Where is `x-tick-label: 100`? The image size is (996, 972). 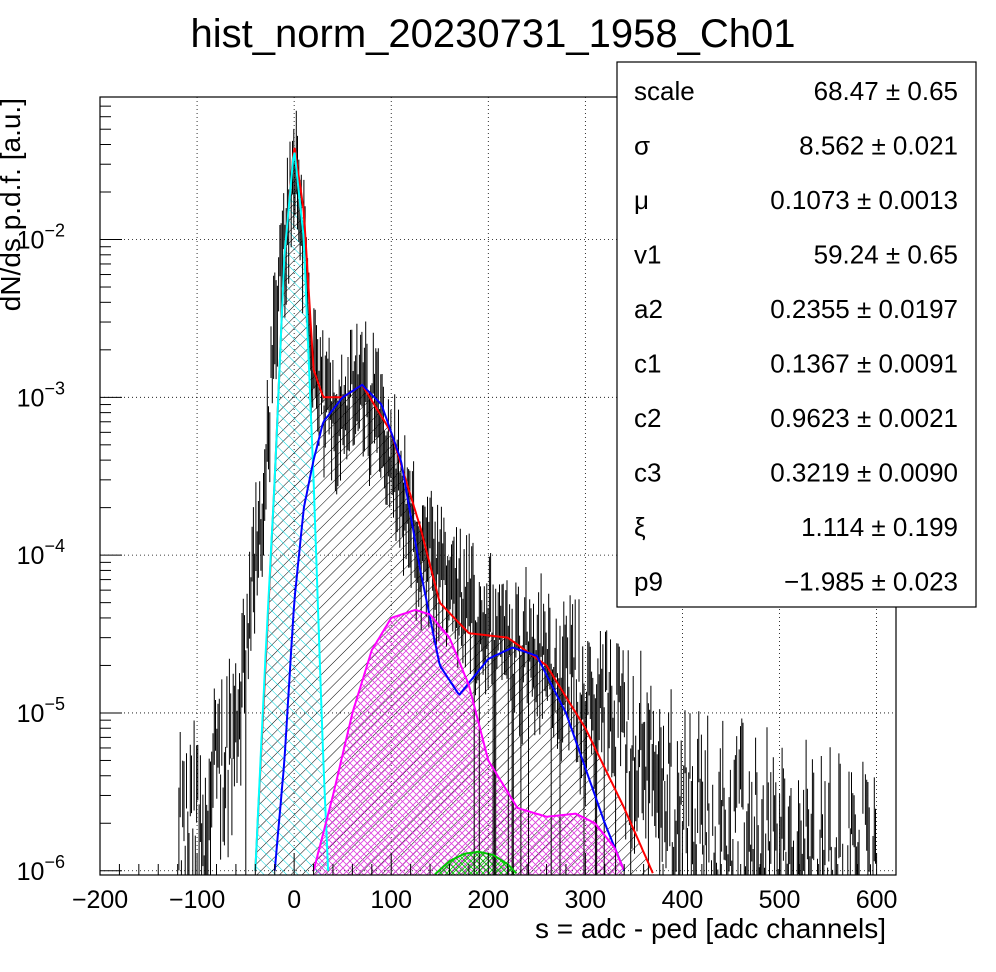 x-tick-label: 100 is located at coordinates (391, 900).